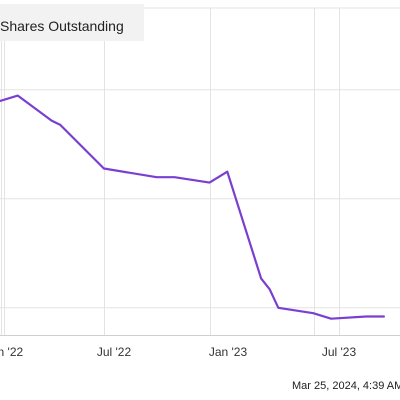  I want to click on timestamp-label: Mar 25, 2024, 4:39 AM E, so click(346, 386).